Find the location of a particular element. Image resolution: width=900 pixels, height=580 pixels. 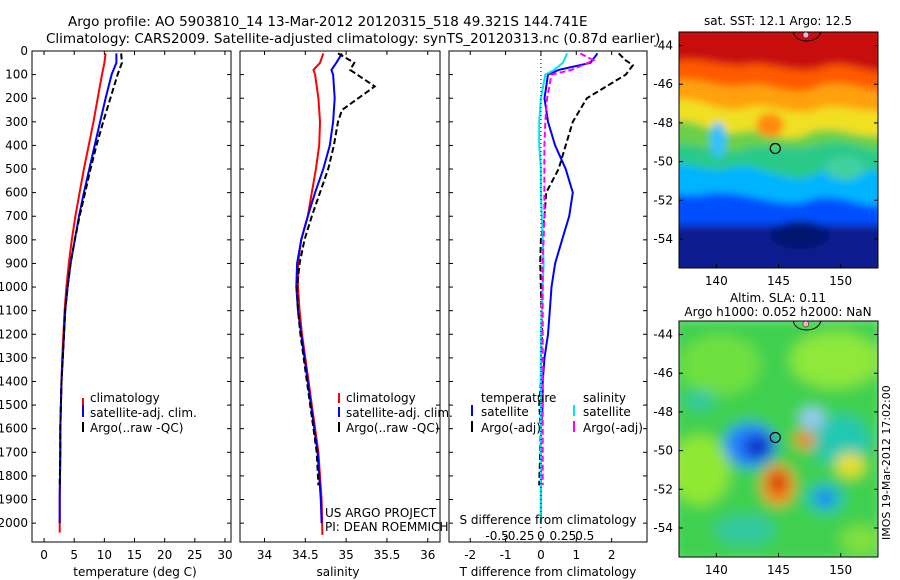

y-tick-label: 1200 is located at coordinates (14, 334).